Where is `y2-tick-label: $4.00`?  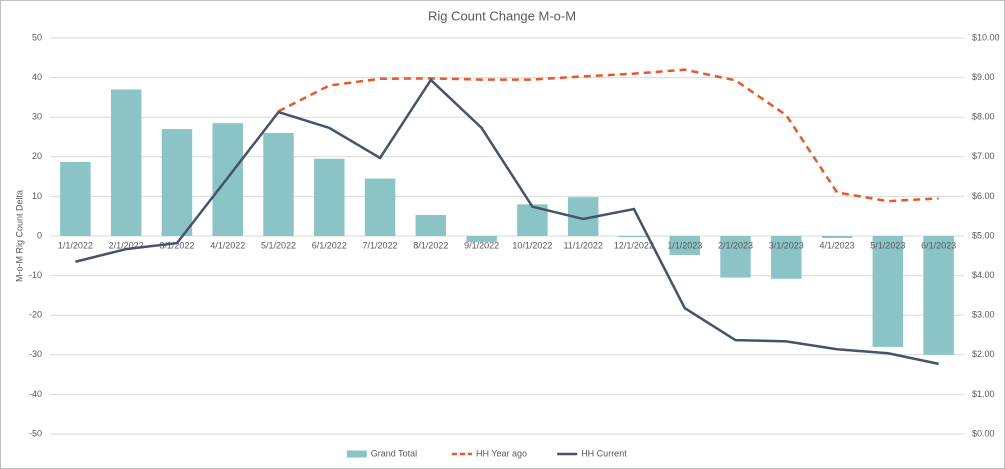
y2-tick-label: $4.00 is located at coordinates (983, 275).